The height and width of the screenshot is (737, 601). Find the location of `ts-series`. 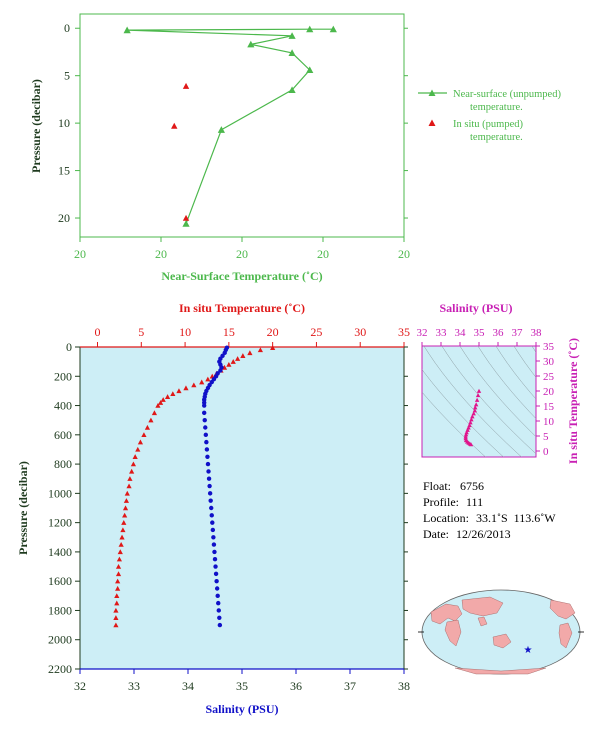

ts-series is located at coordinates (472, 417).